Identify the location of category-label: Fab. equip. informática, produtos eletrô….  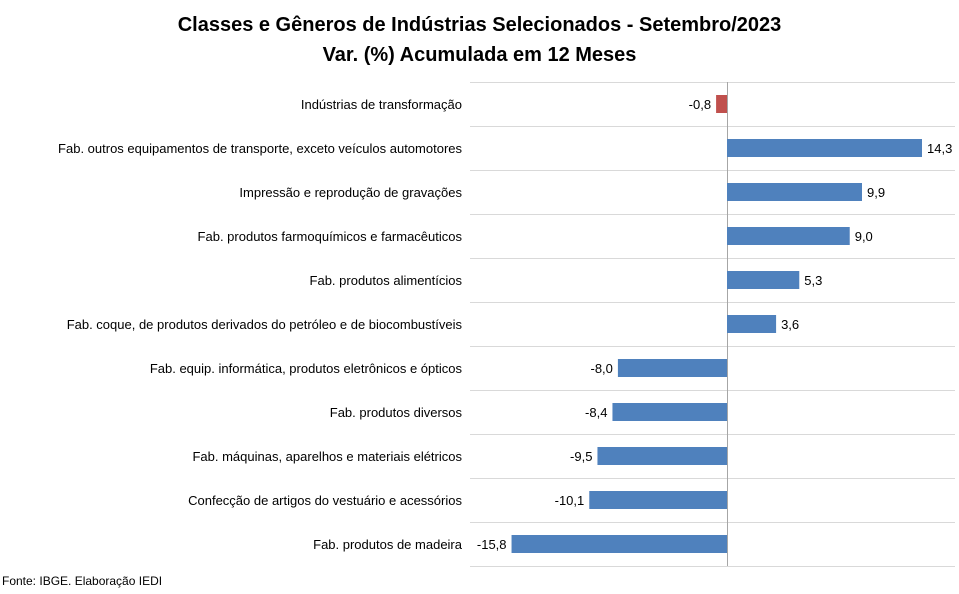
(306, 368).